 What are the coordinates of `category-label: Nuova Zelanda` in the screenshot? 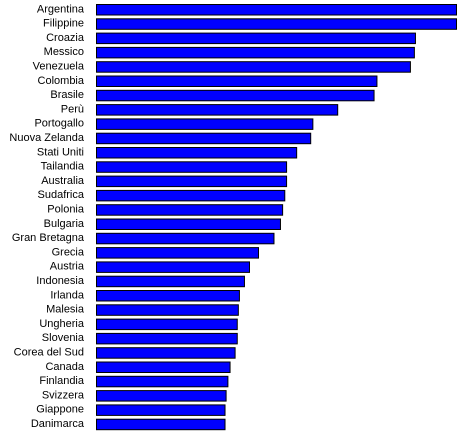 It's located at (46, 138).